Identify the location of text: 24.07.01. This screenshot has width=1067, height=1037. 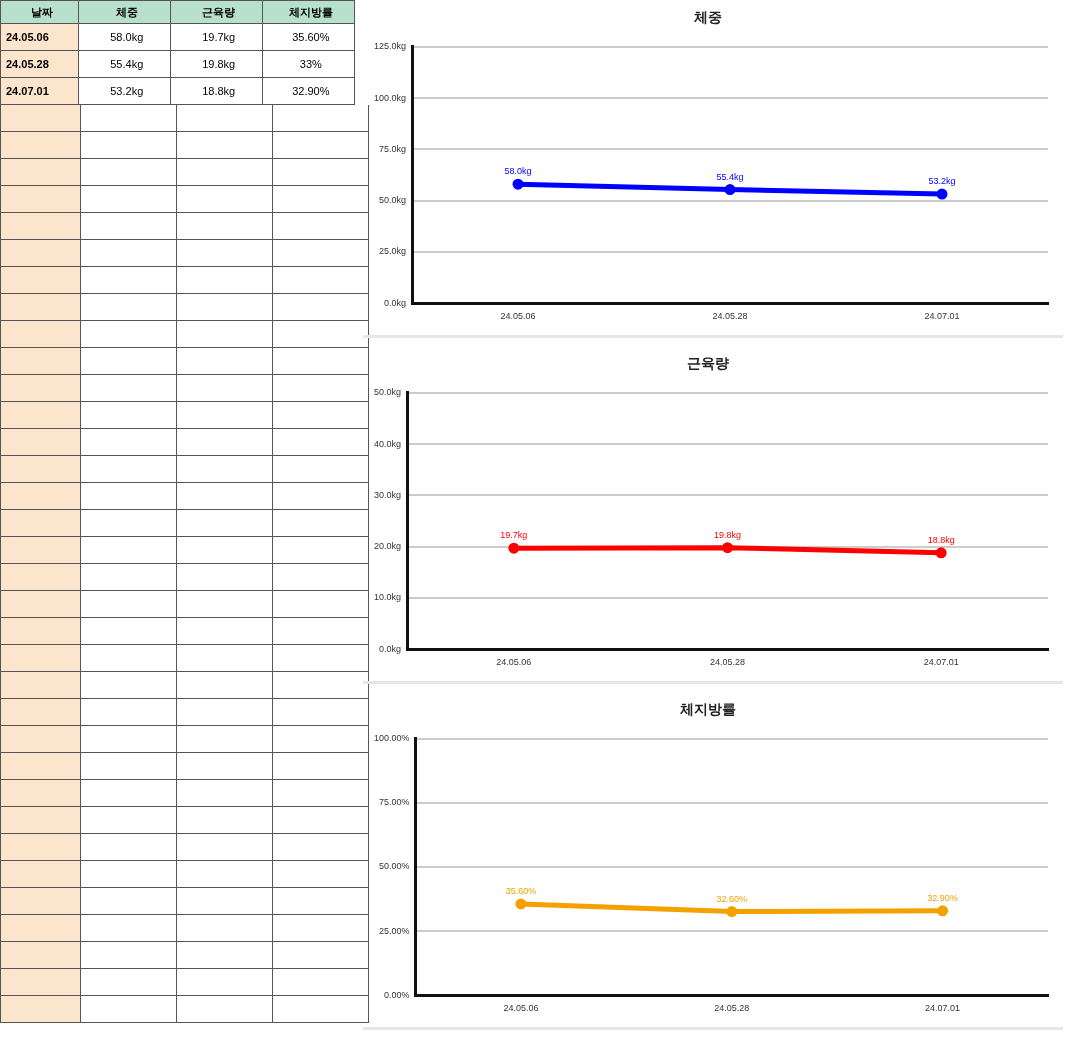
(39, 91).